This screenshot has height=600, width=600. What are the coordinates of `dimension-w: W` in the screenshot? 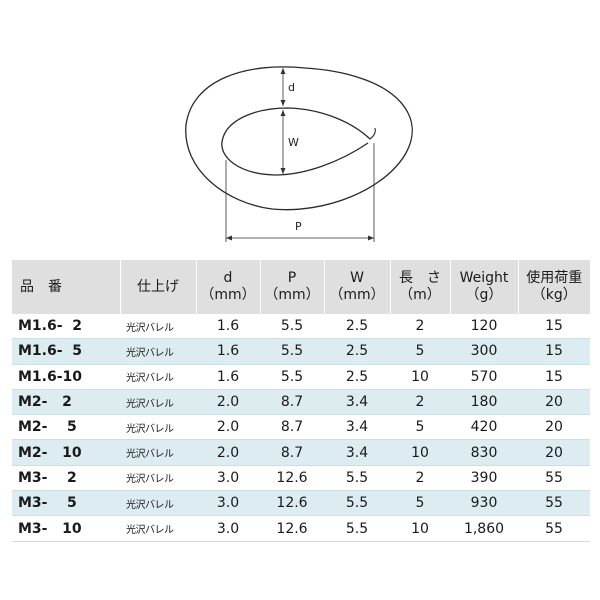 It's located at (289, 142).